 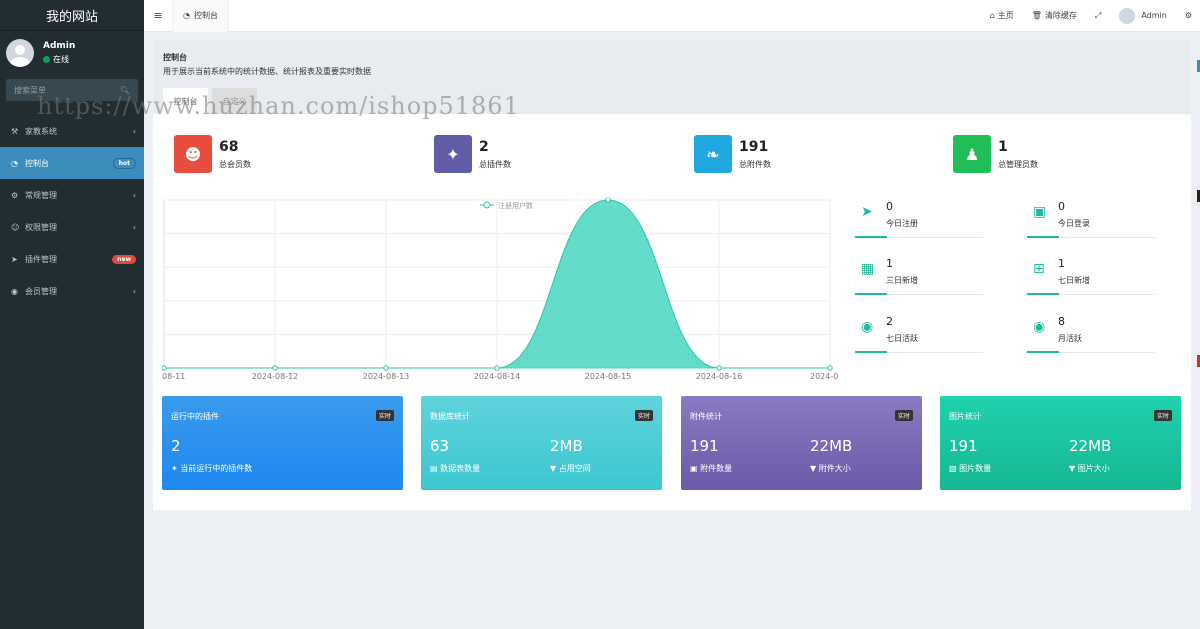 What do you see at coordinates (495, 164) in the screenshot?
I see `stat-label: 总插件数` at bounding box center [495, 164].